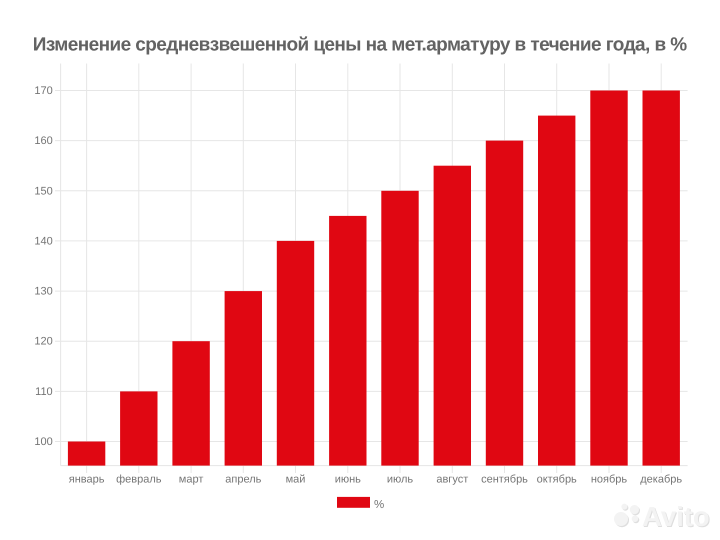 This screenshot has height=540, width=720. What do you see at coordinates (609, 480) in the screenshot?
I see `svg-text: ноябрь` at bounding box center [609, 480].